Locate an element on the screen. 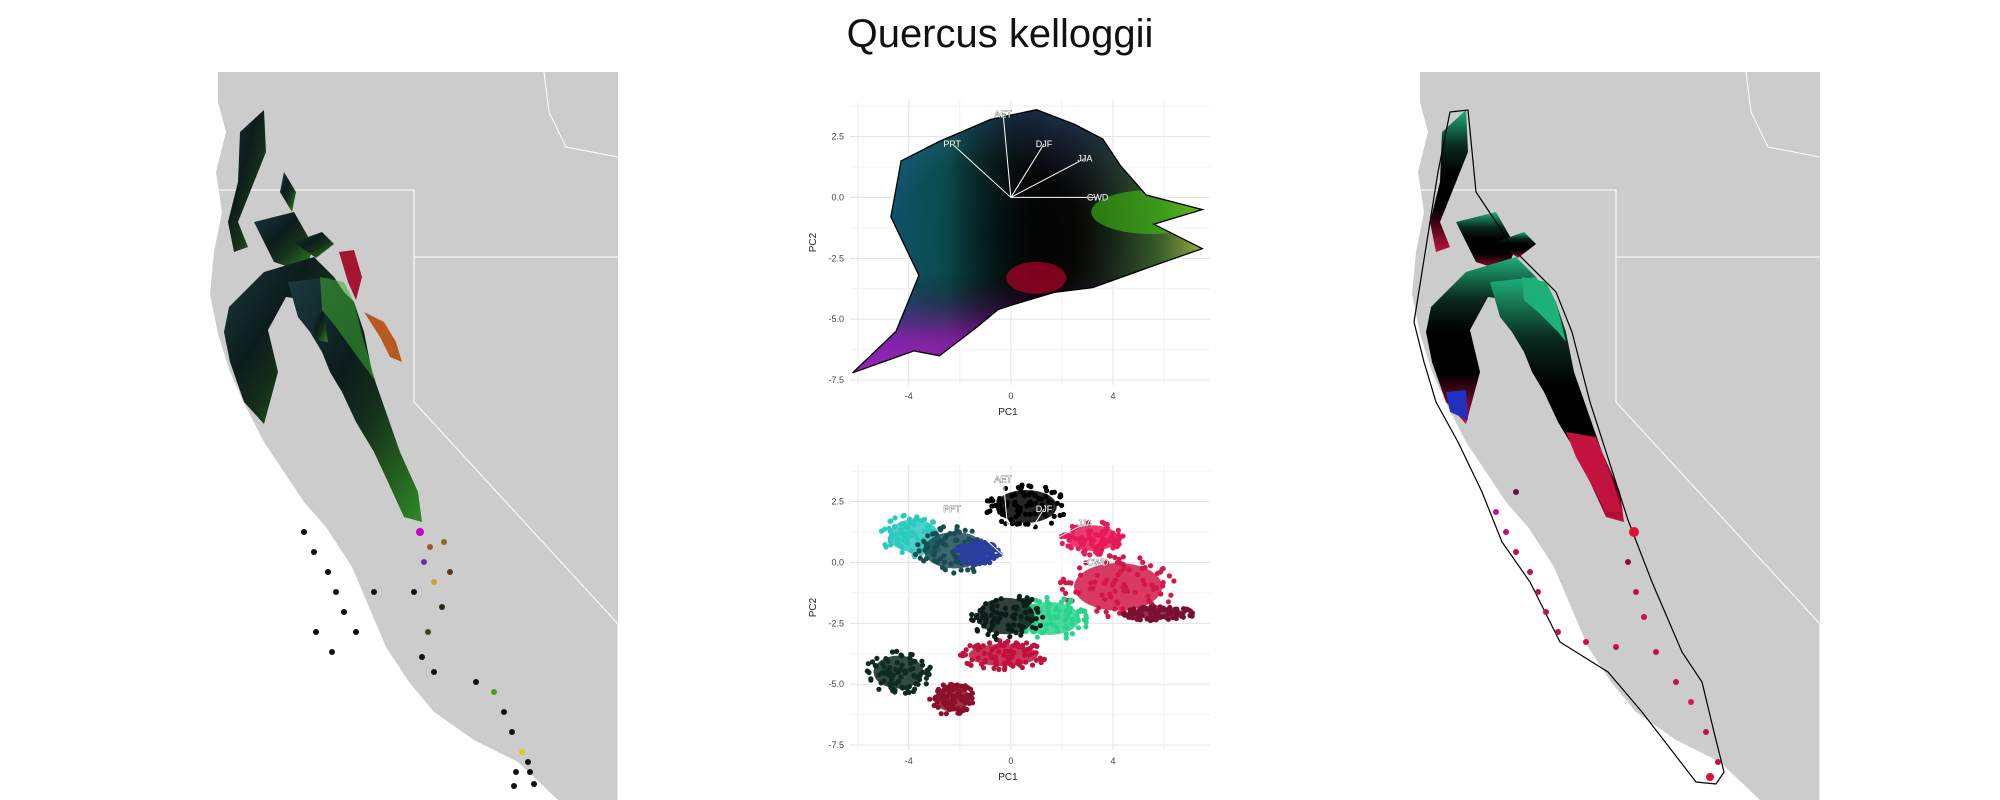  pca1-hull is located at coordinates (1028, 241).